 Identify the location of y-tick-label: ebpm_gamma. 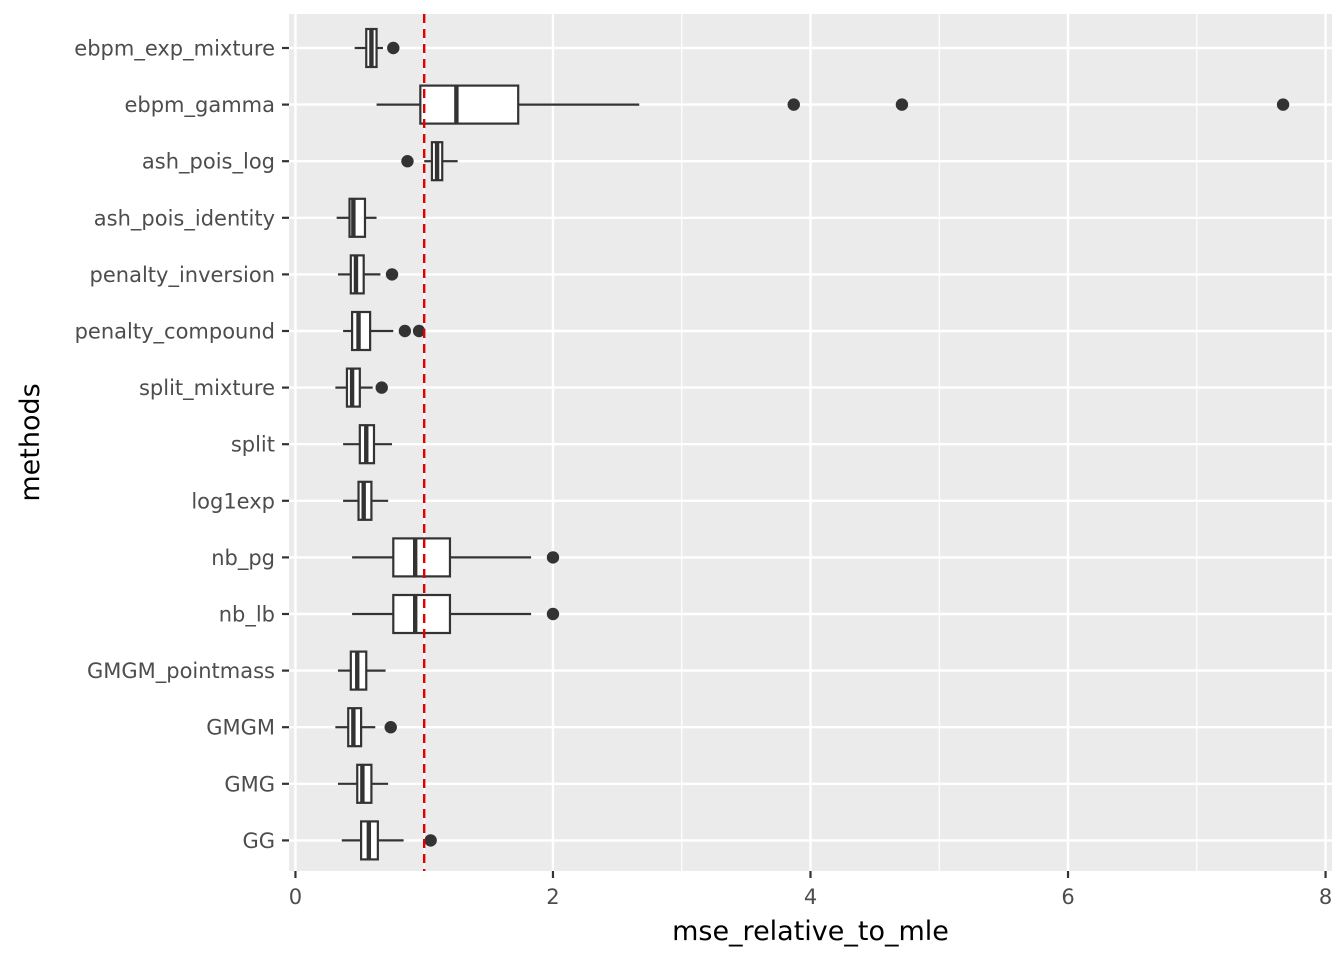
(199, 105).